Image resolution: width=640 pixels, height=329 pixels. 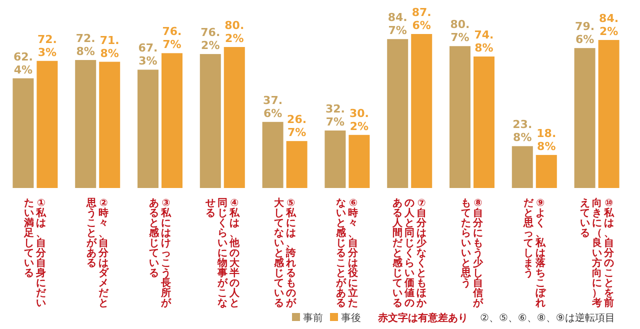 What do you see at coordinates (335, 115) in the screenshot?
I see `data-label: 32.7%` at bounding box center [335, 115].